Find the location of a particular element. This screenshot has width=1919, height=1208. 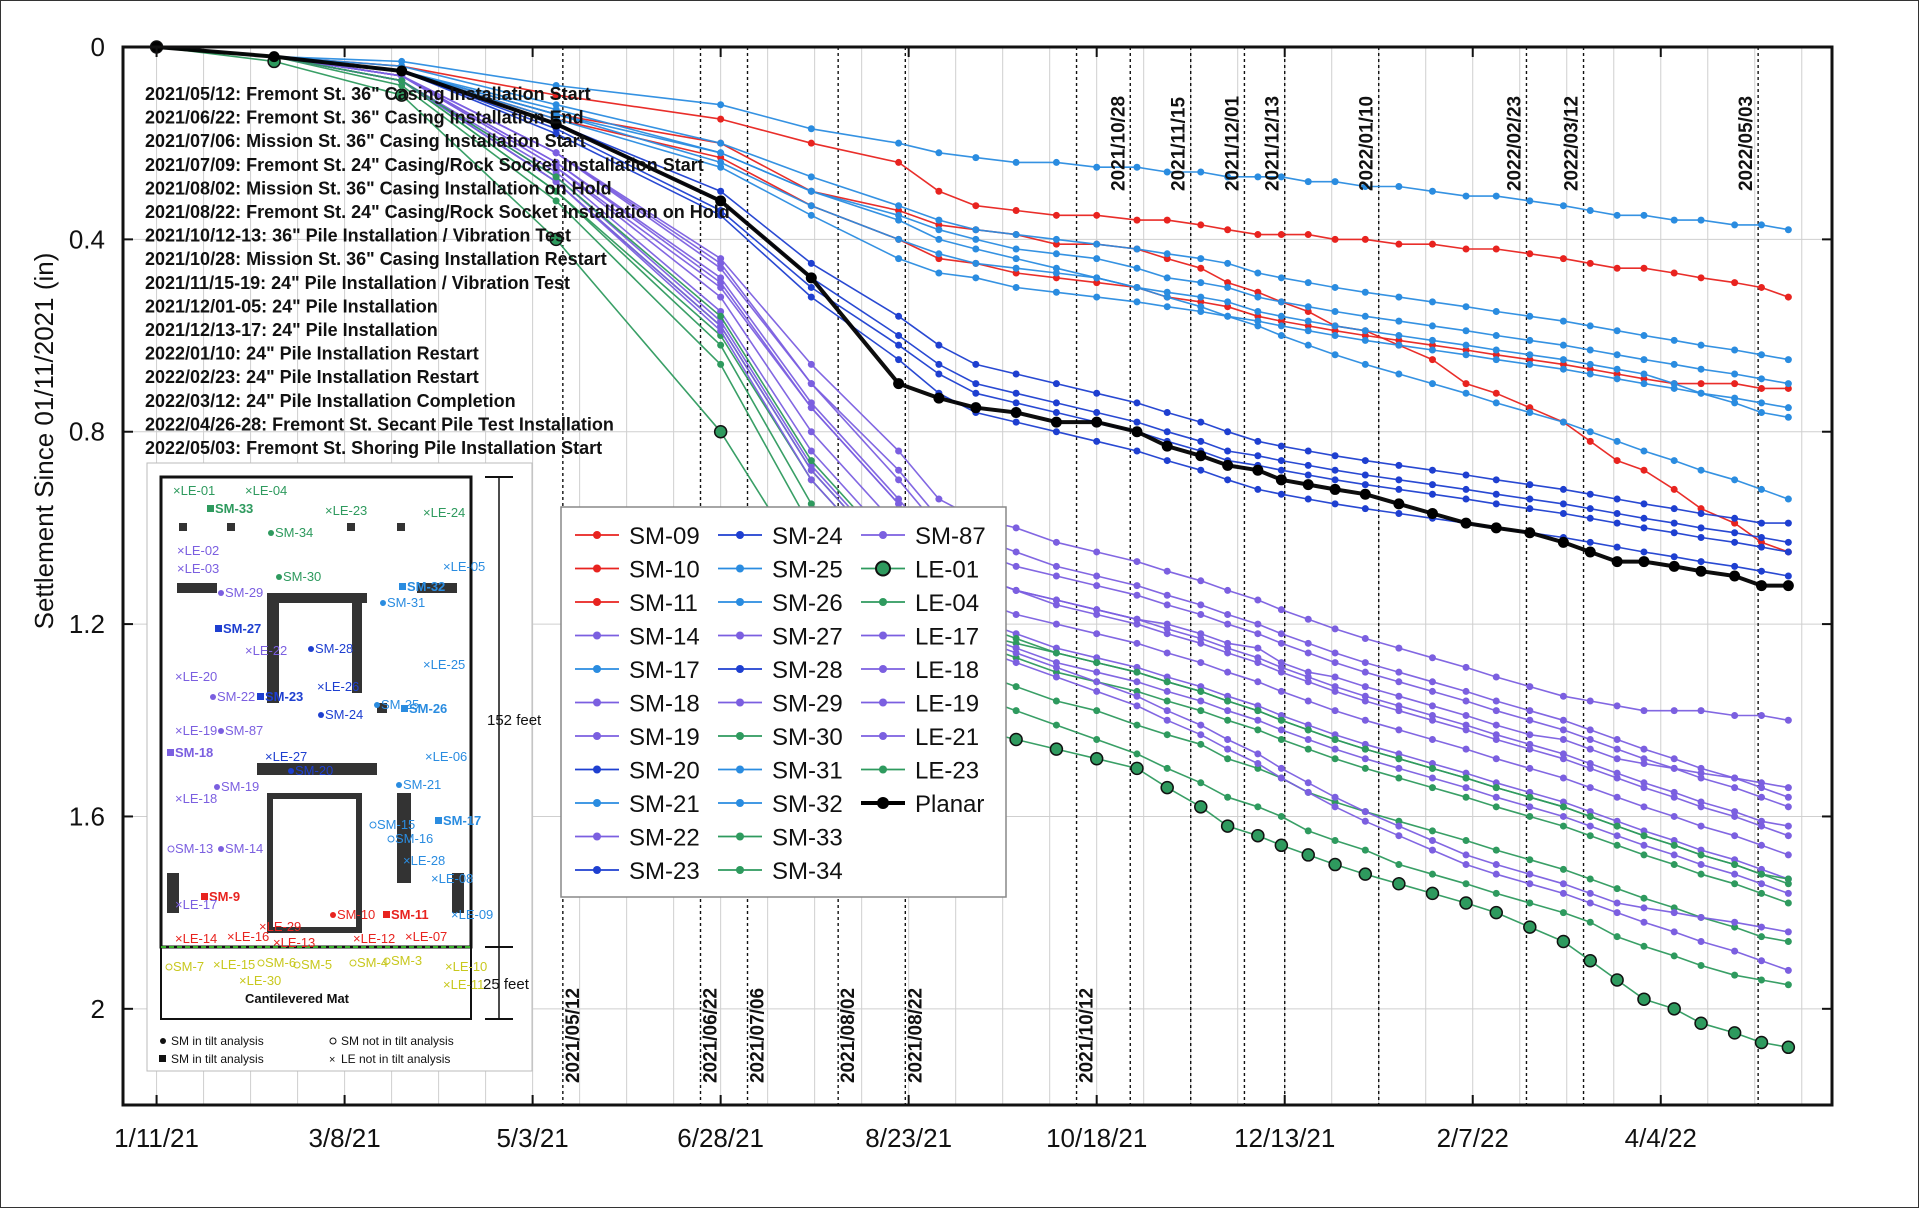

event-date-label: 2021/06/22 is located at coordinates (711, 1035).